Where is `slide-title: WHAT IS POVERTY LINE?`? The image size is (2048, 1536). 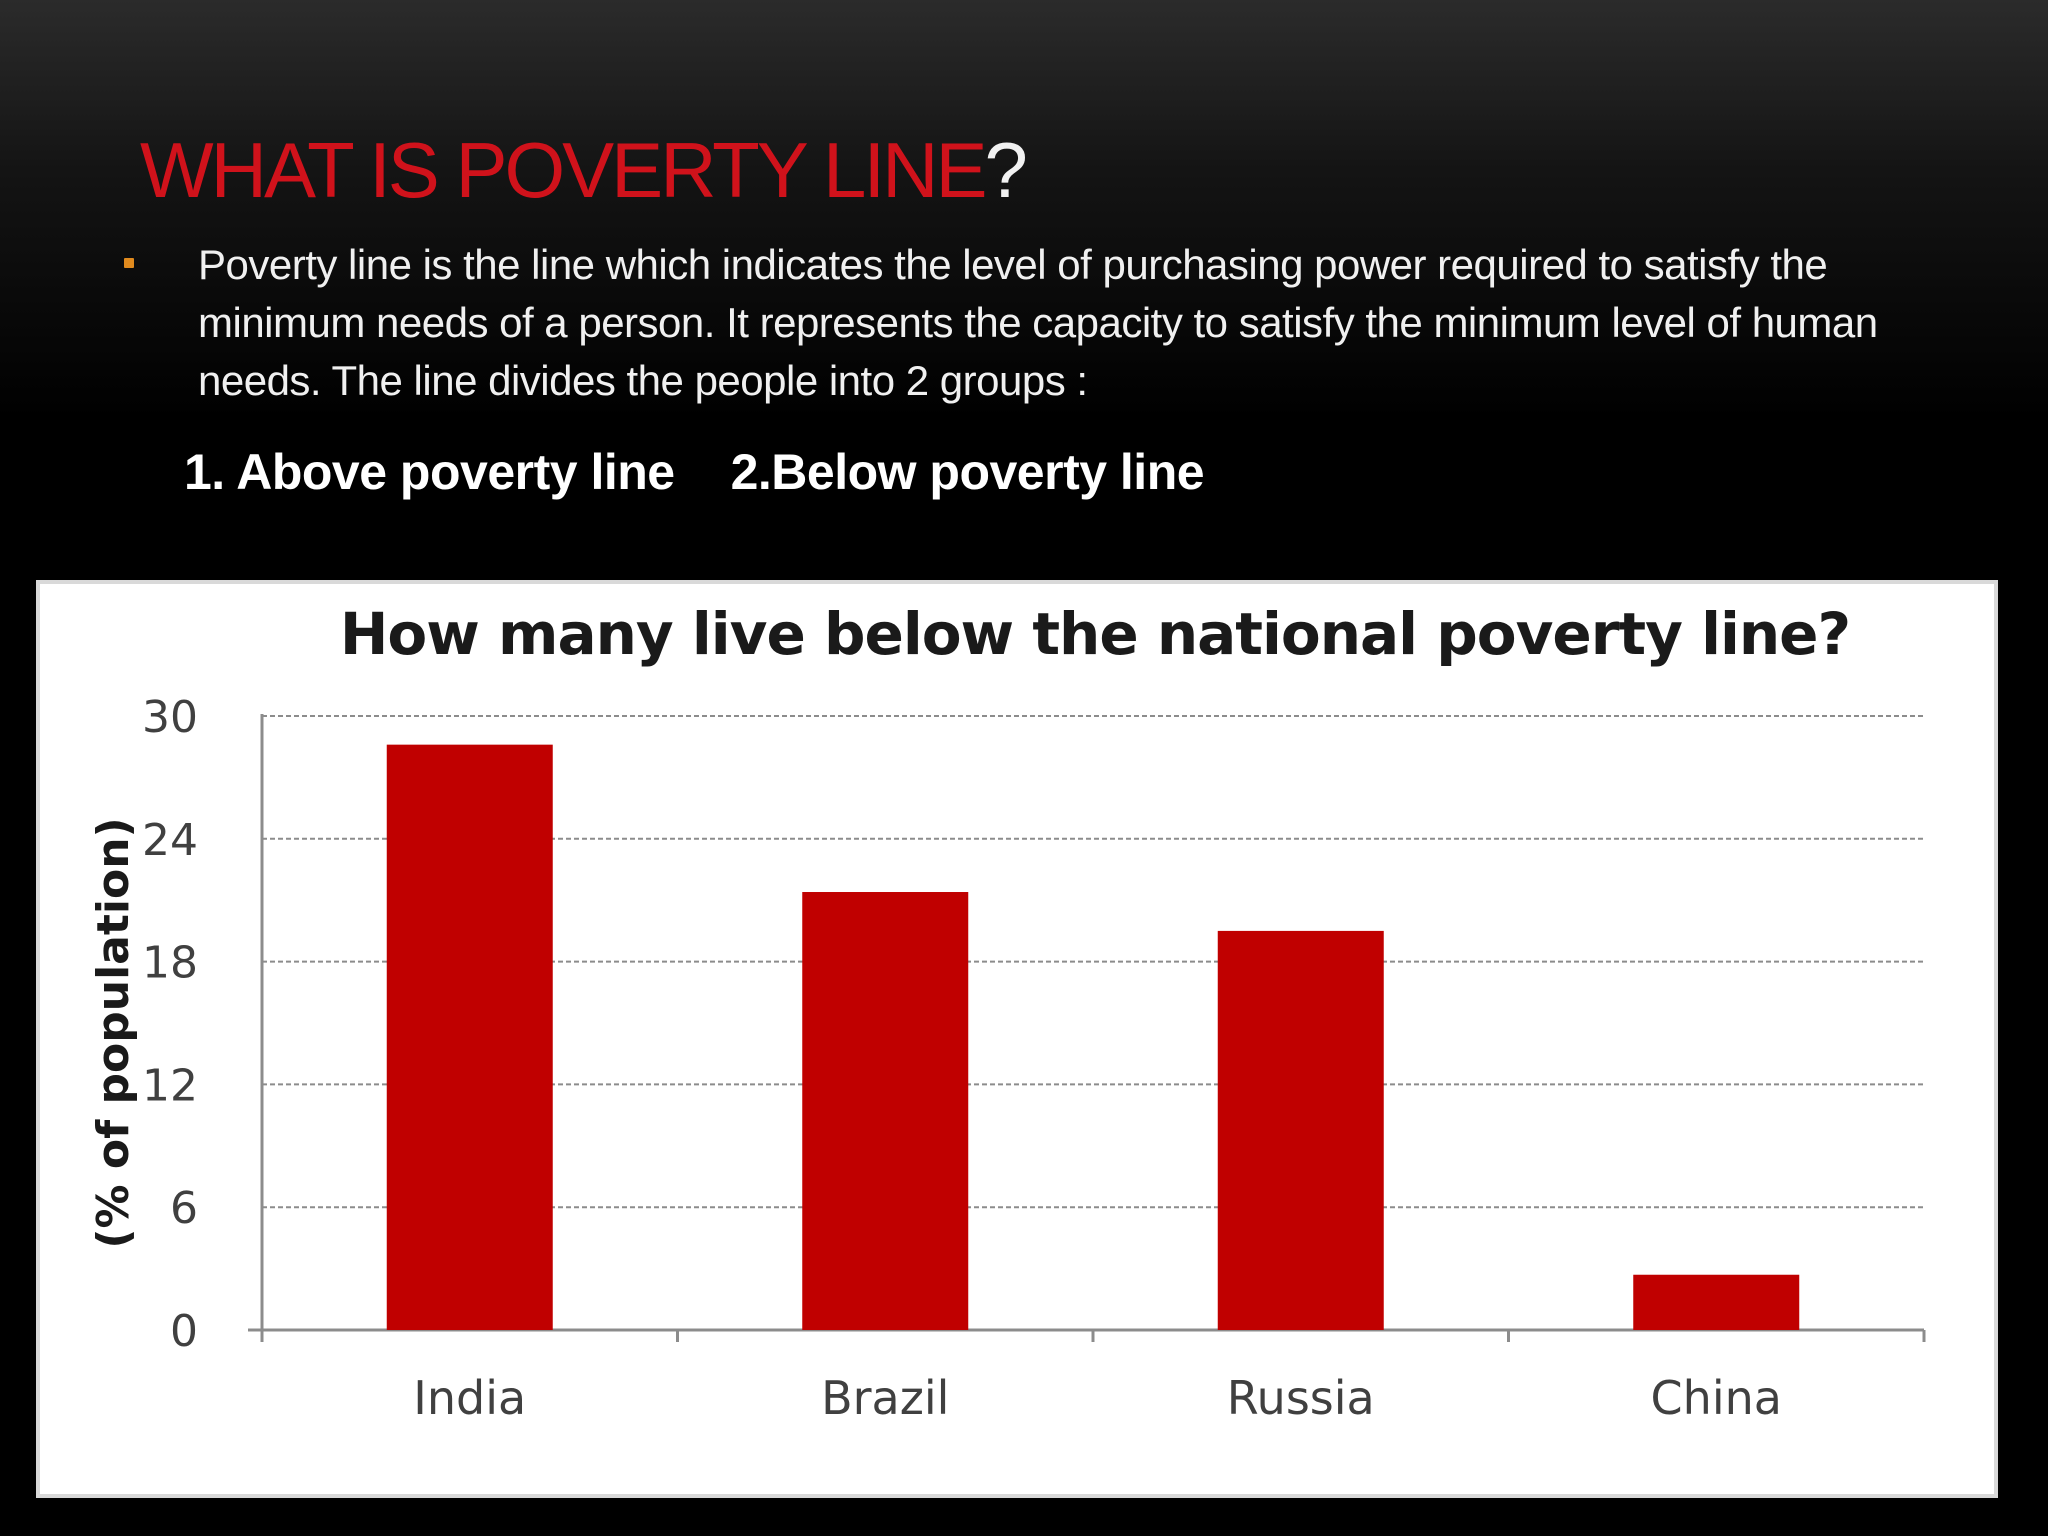 slide-title: WHAT IS POVERTY LINE? is located at coordinates (584, 170).